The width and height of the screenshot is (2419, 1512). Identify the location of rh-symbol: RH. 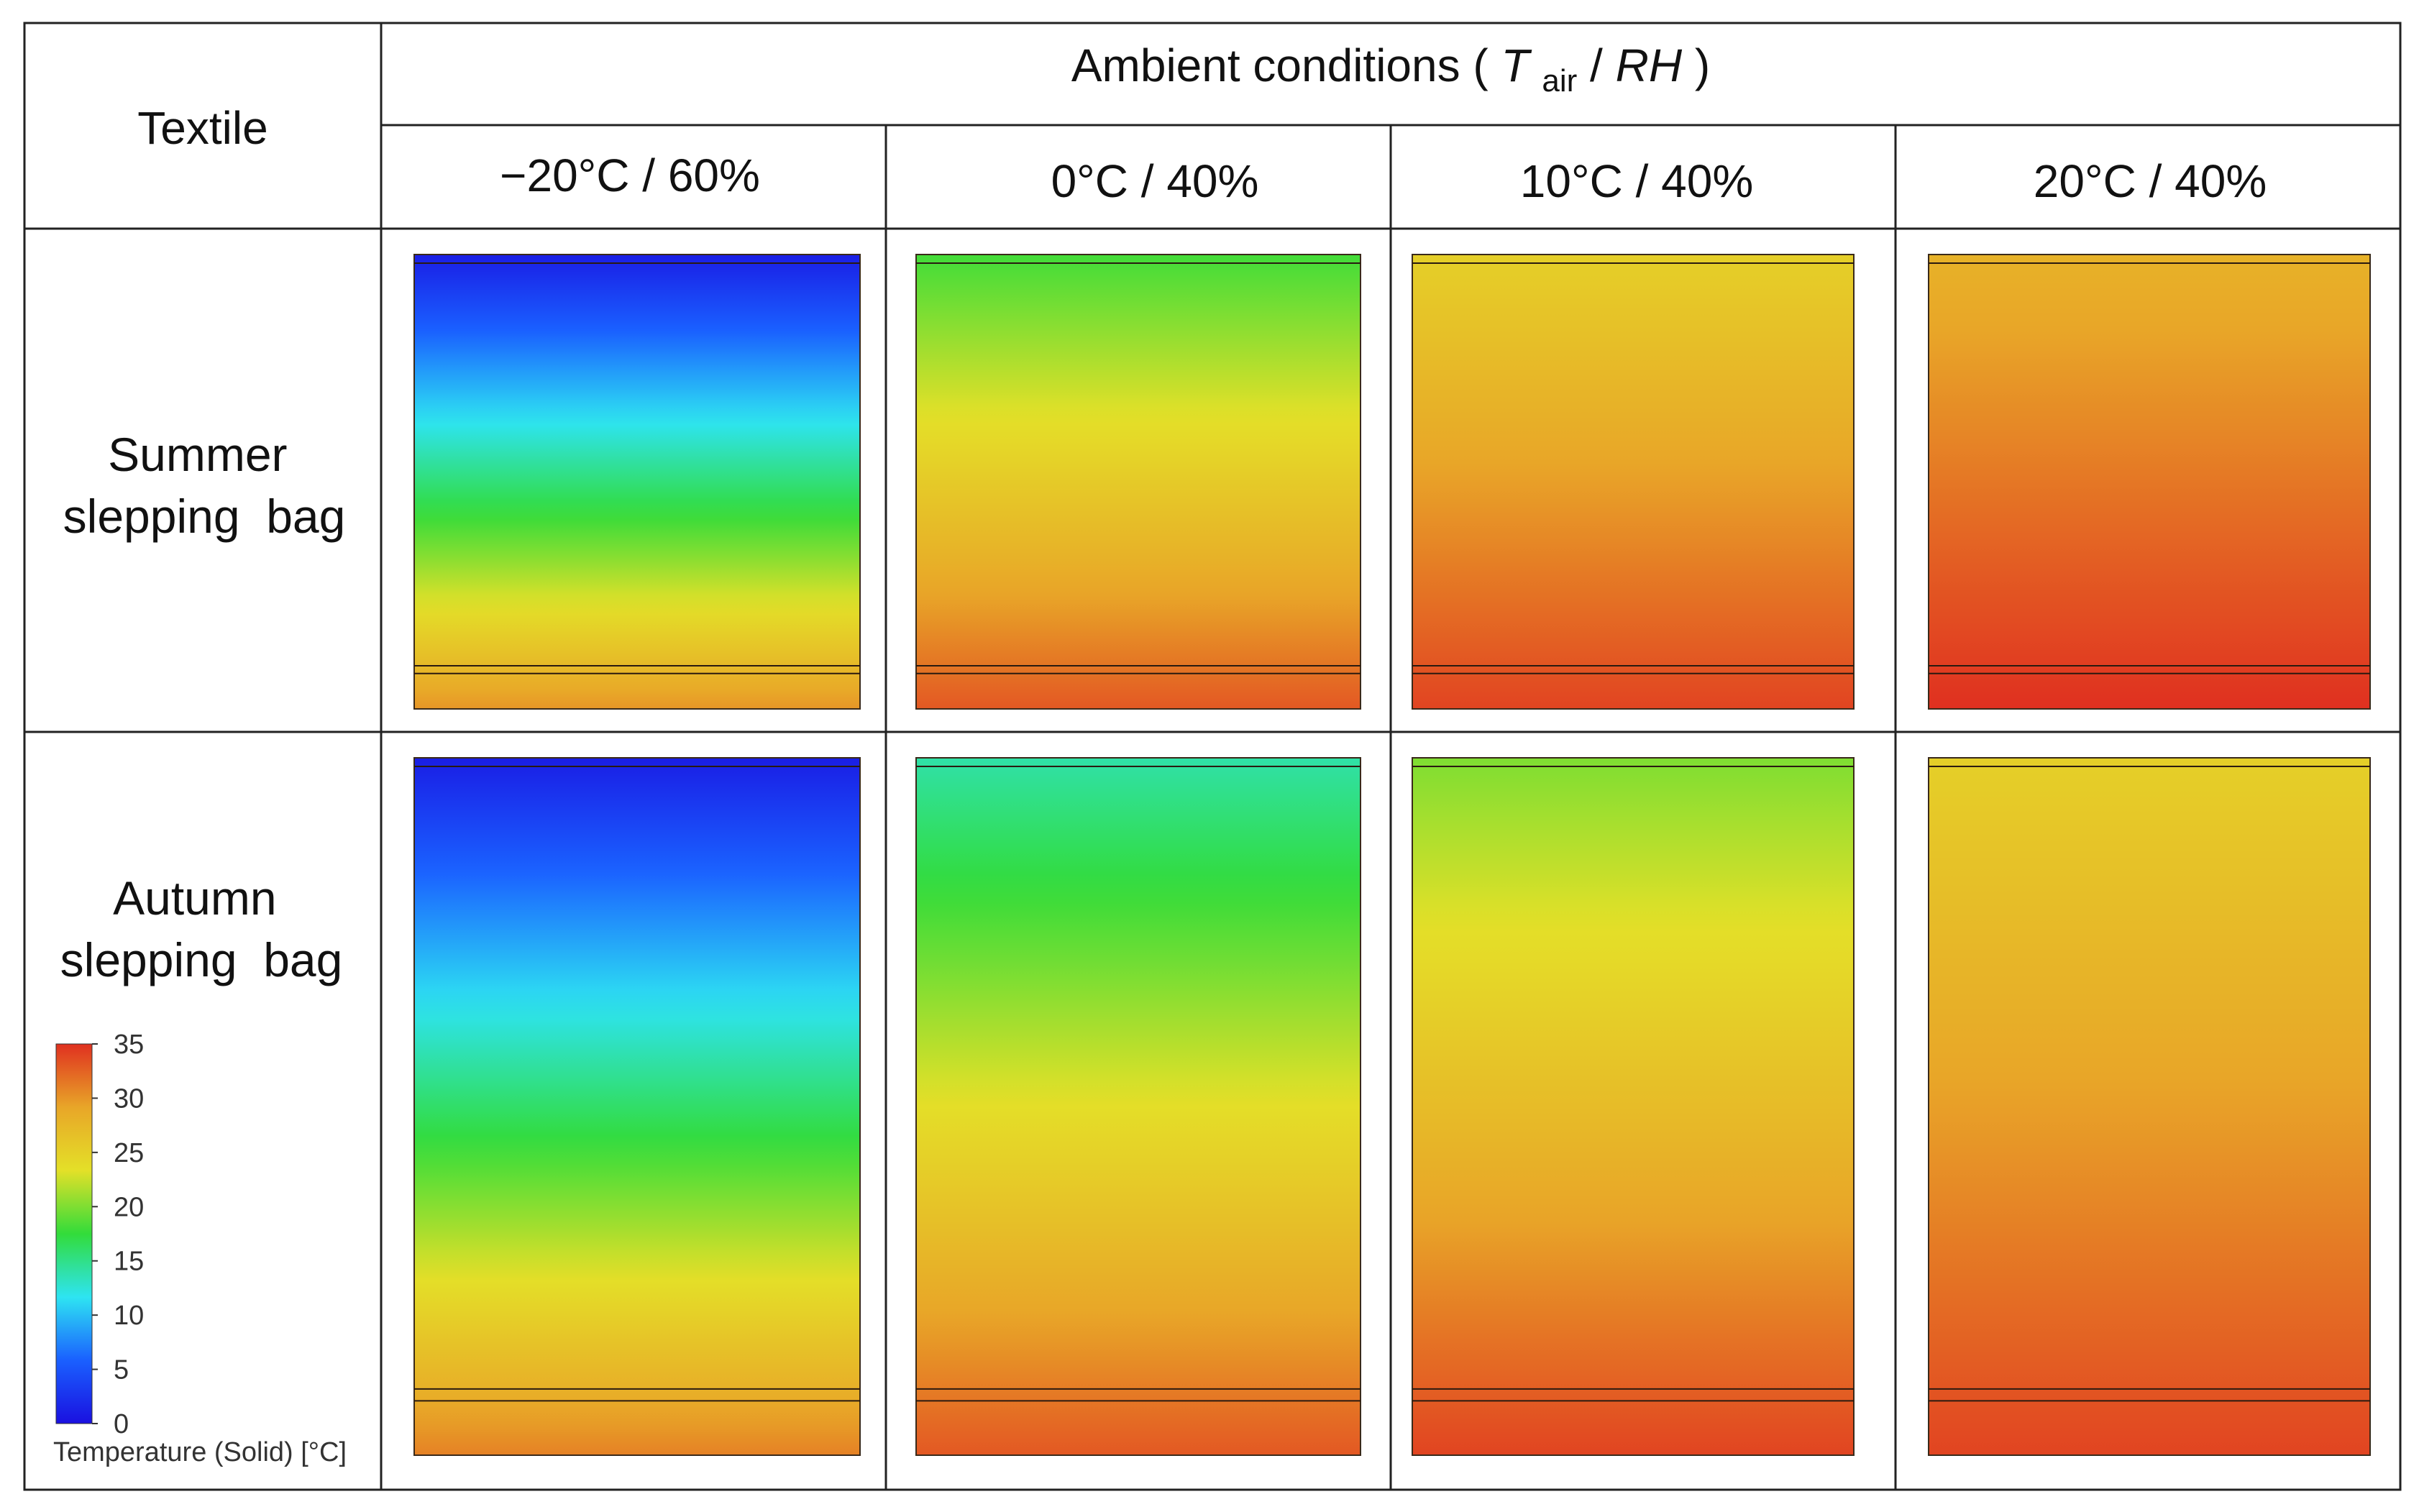
(1650, 65).